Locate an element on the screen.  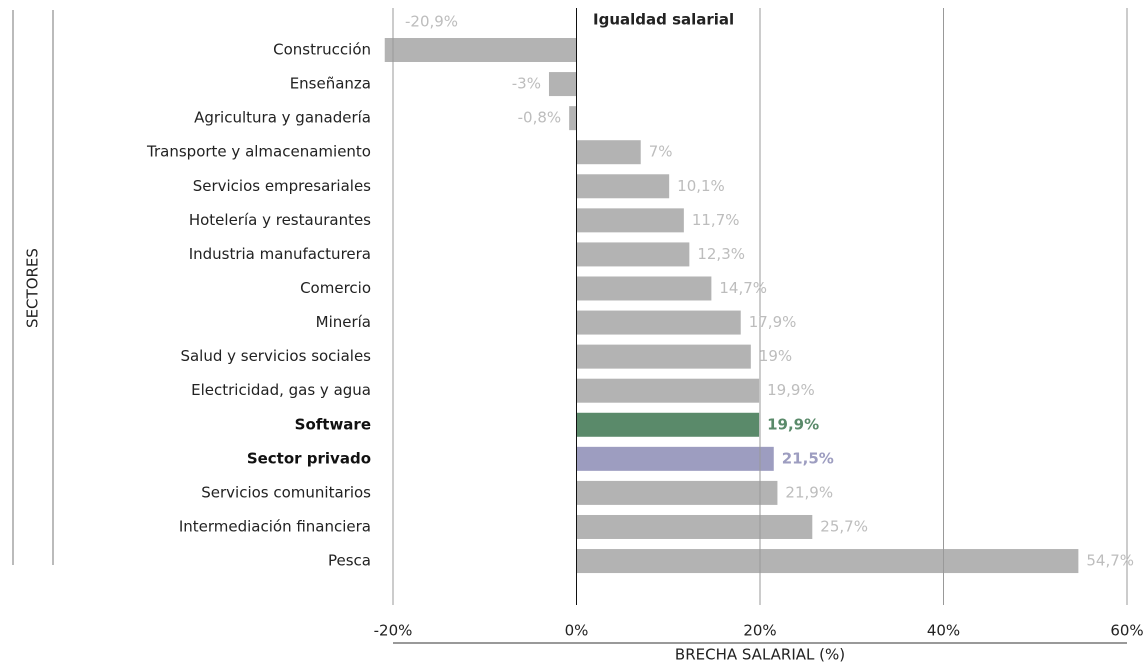
value-label: 54,7% is located at coordinates (1110, 561).